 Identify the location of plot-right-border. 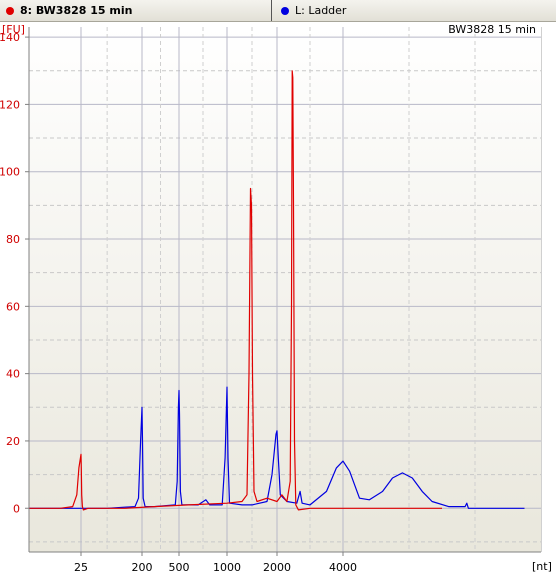
(541, 289).